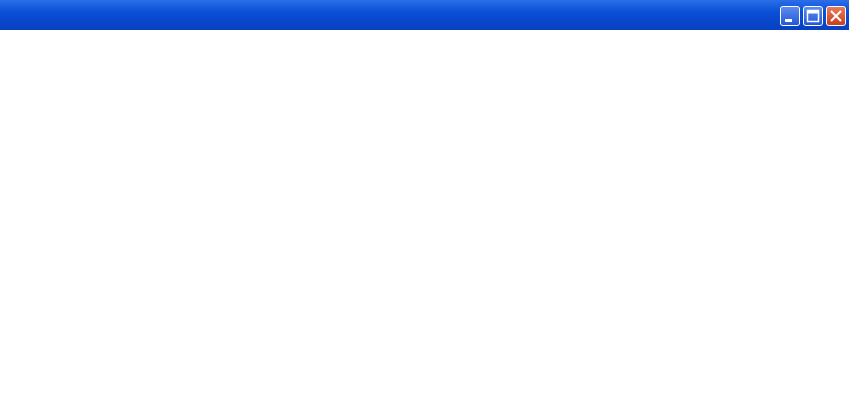  I want to click on close-button, so click(836, 16).